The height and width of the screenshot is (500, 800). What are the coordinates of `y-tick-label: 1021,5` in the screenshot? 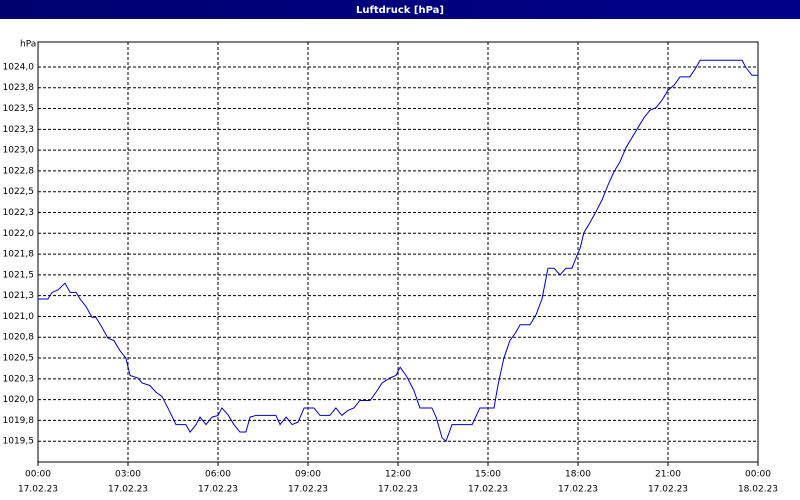 It's located at (19, 275).